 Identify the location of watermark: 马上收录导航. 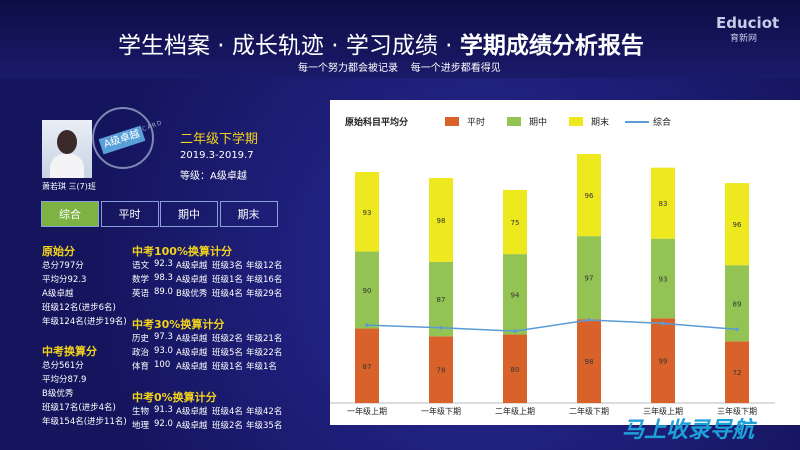
(688, 430).